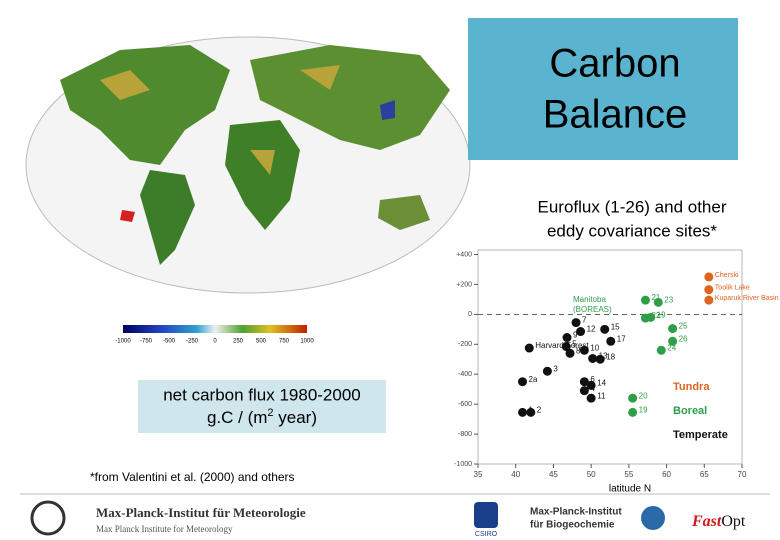 The height and width of the screenshot is (540, 780). Describe the element at coordinates (478, 474) in the screenshot. I see `x-tick-label: 35` at that location.